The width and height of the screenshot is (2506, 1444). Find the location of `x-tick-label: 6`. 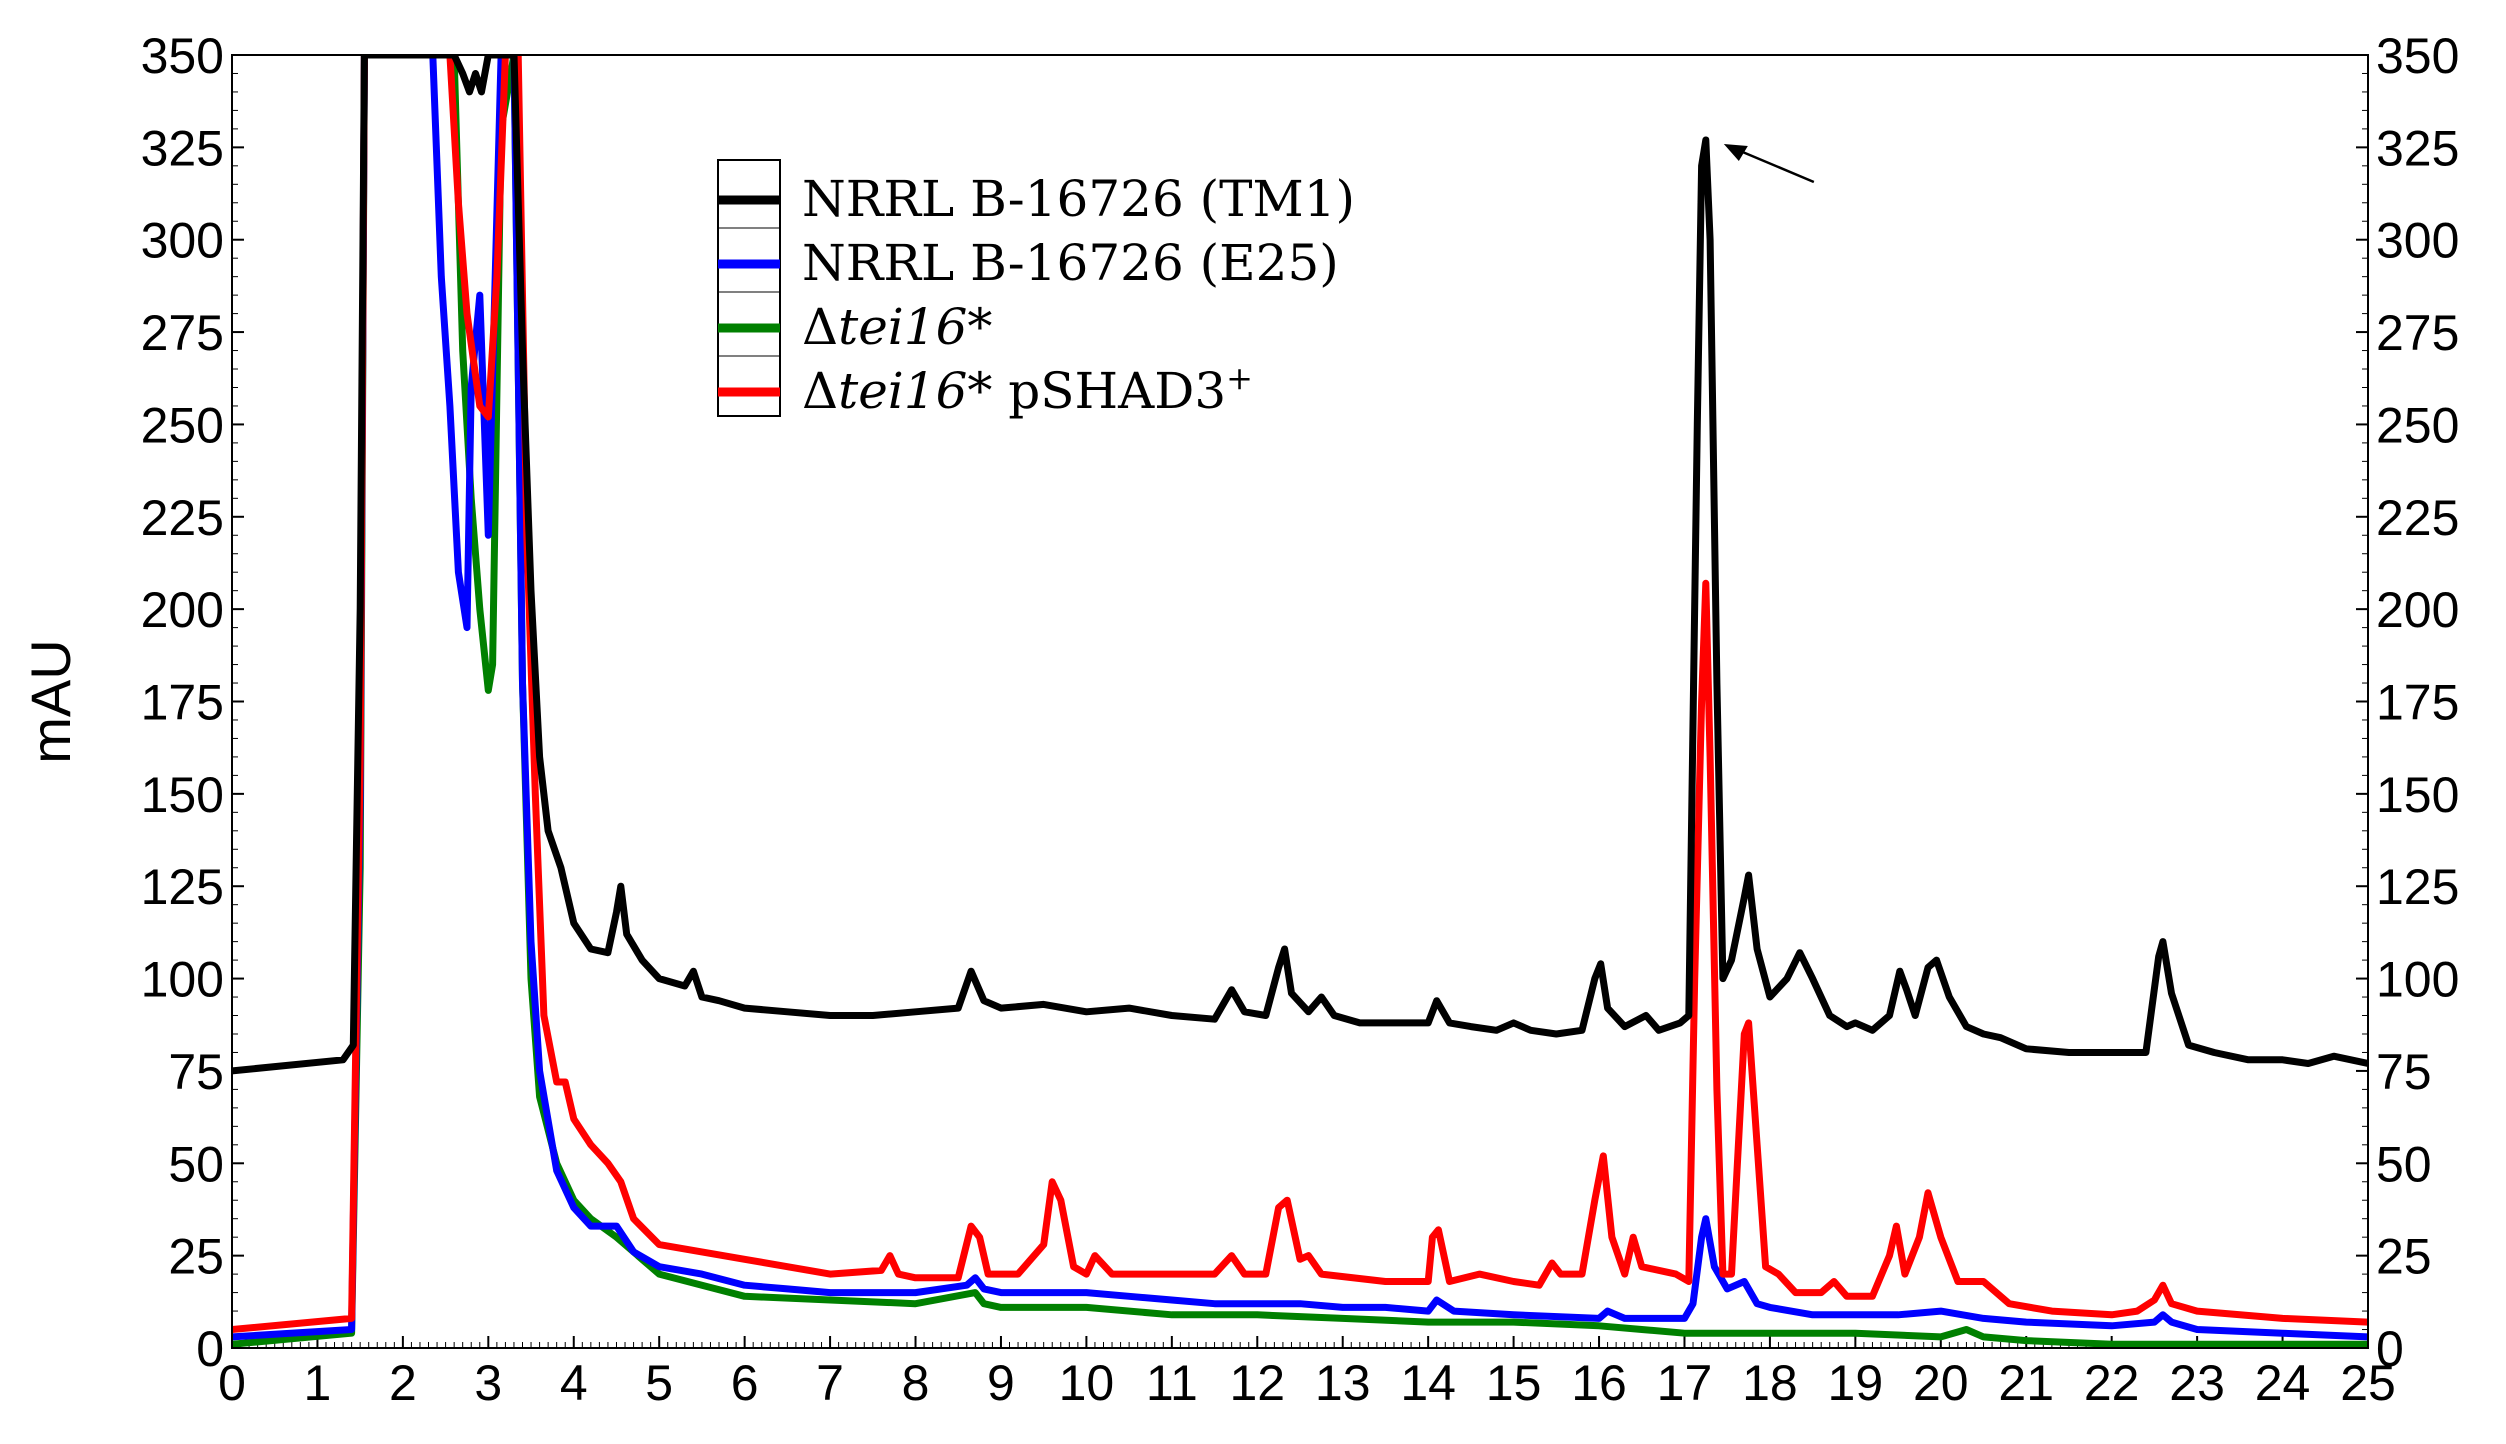

x-tick-label: 6 is located at coordinates (745, 1383).